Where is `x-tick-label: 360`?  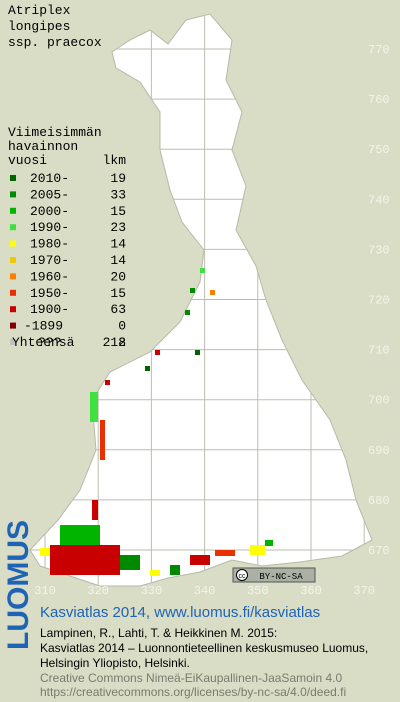
x-tick-label: 360 is located at coordinates (311, 591).